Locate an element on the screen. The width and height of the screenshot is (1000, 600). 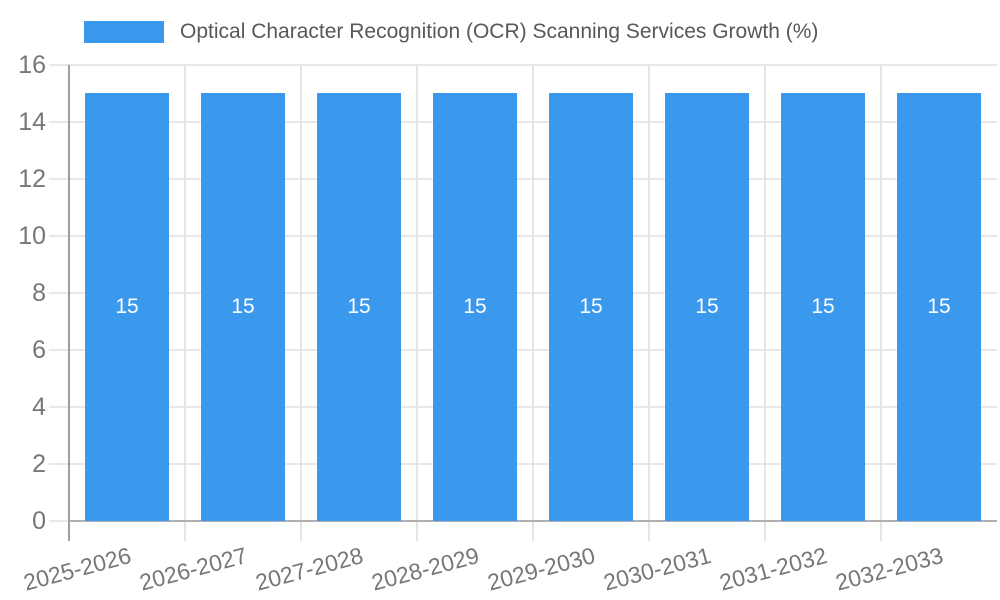
x-tick-label: 2027-2028 is located at coordinates (309, 569).